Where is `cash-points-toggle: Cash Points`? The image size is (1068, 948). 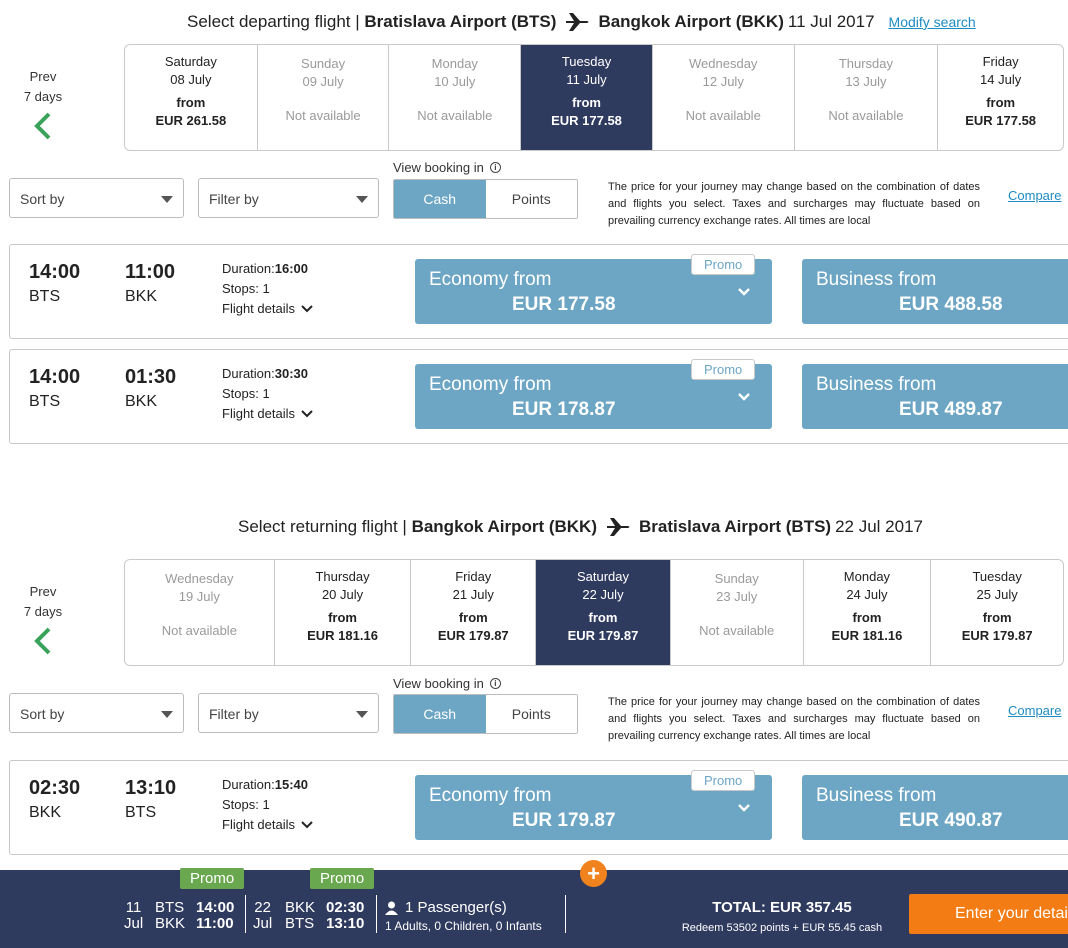
cash-points-toggle: Cash Points is located at coordinates (485, 199).